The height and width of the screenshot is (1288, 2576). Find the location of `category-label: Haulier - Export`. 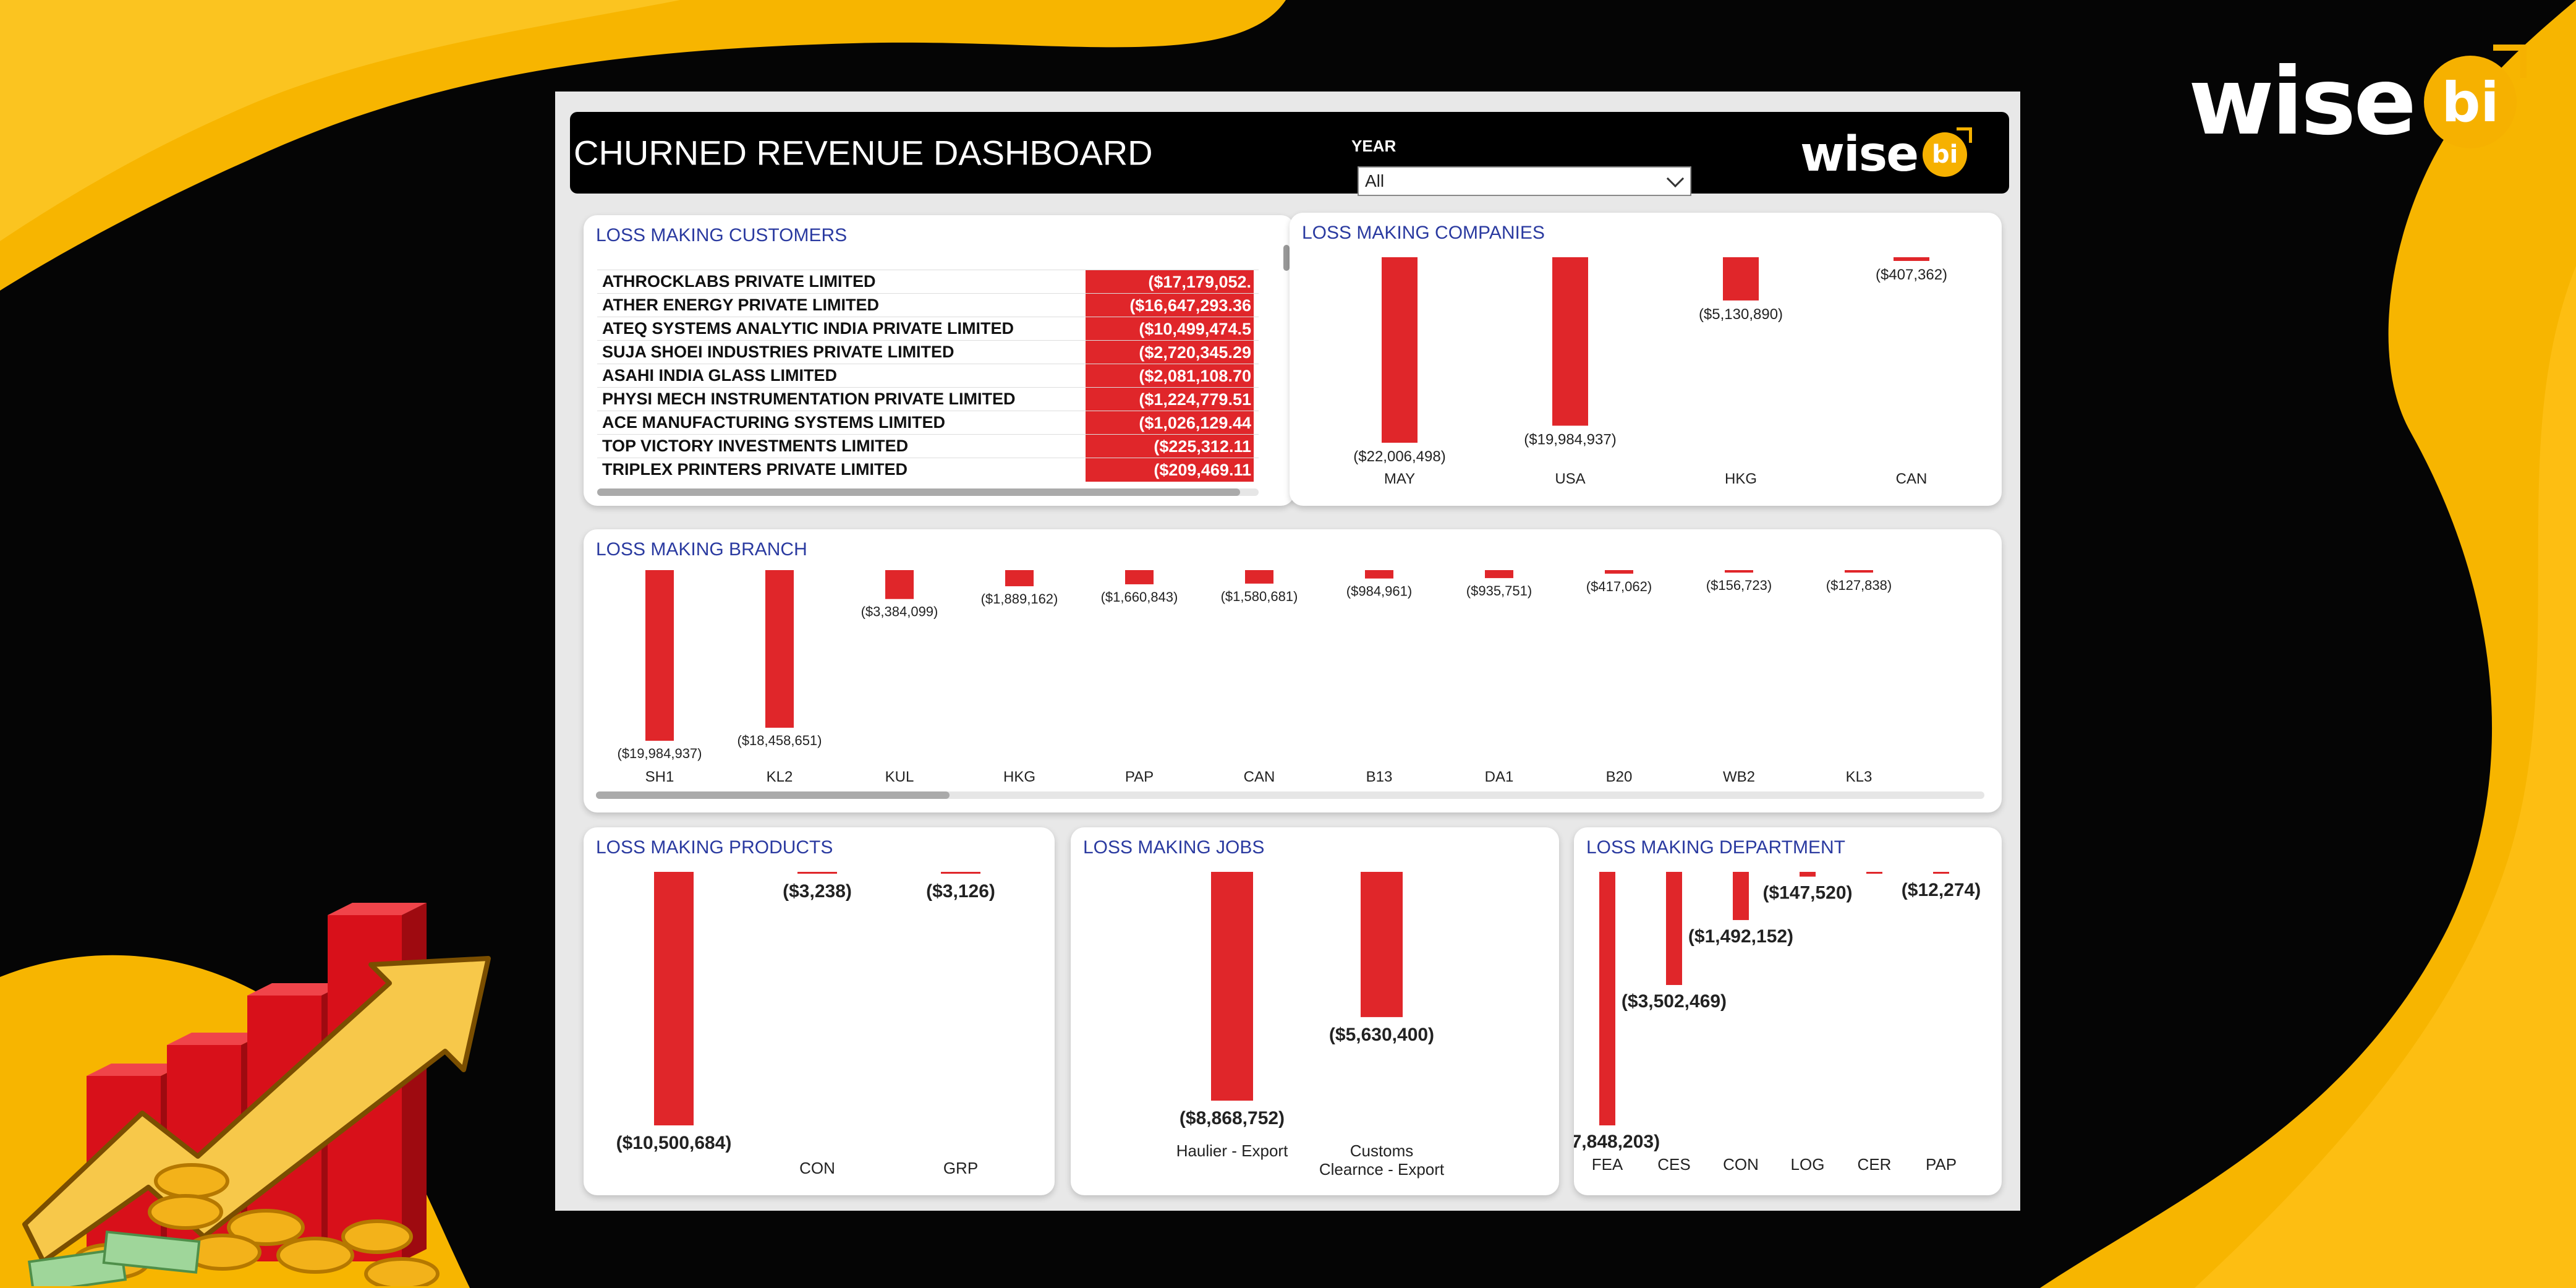

category-label: Haulier - Export is located at coordinates (1232, 1150).